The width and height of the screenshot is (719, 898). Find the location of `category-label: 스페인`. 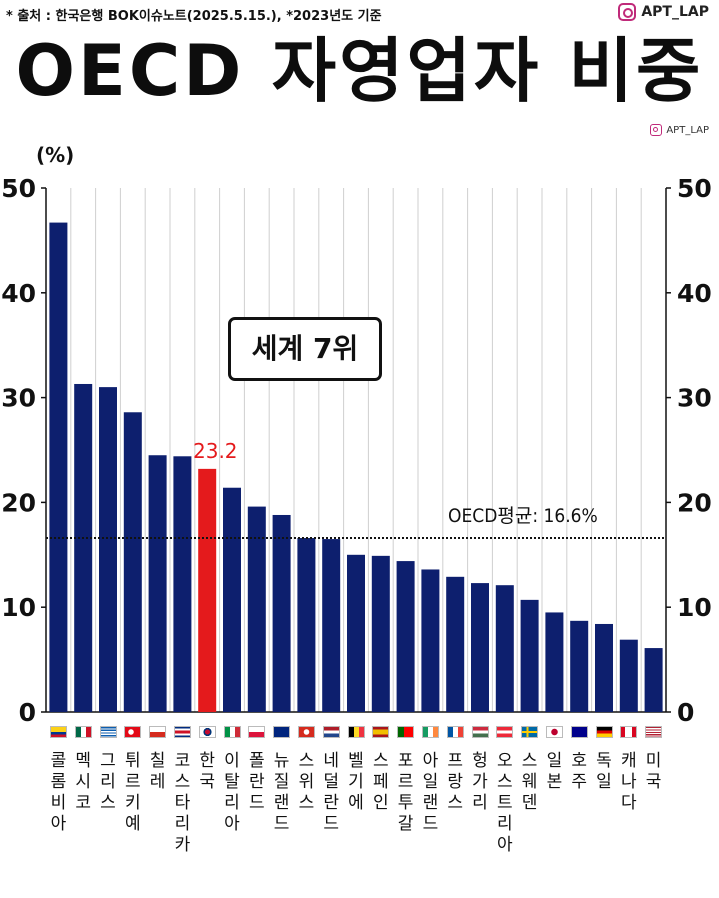

category-label: 스페인 is located at coordinates (380, 782).